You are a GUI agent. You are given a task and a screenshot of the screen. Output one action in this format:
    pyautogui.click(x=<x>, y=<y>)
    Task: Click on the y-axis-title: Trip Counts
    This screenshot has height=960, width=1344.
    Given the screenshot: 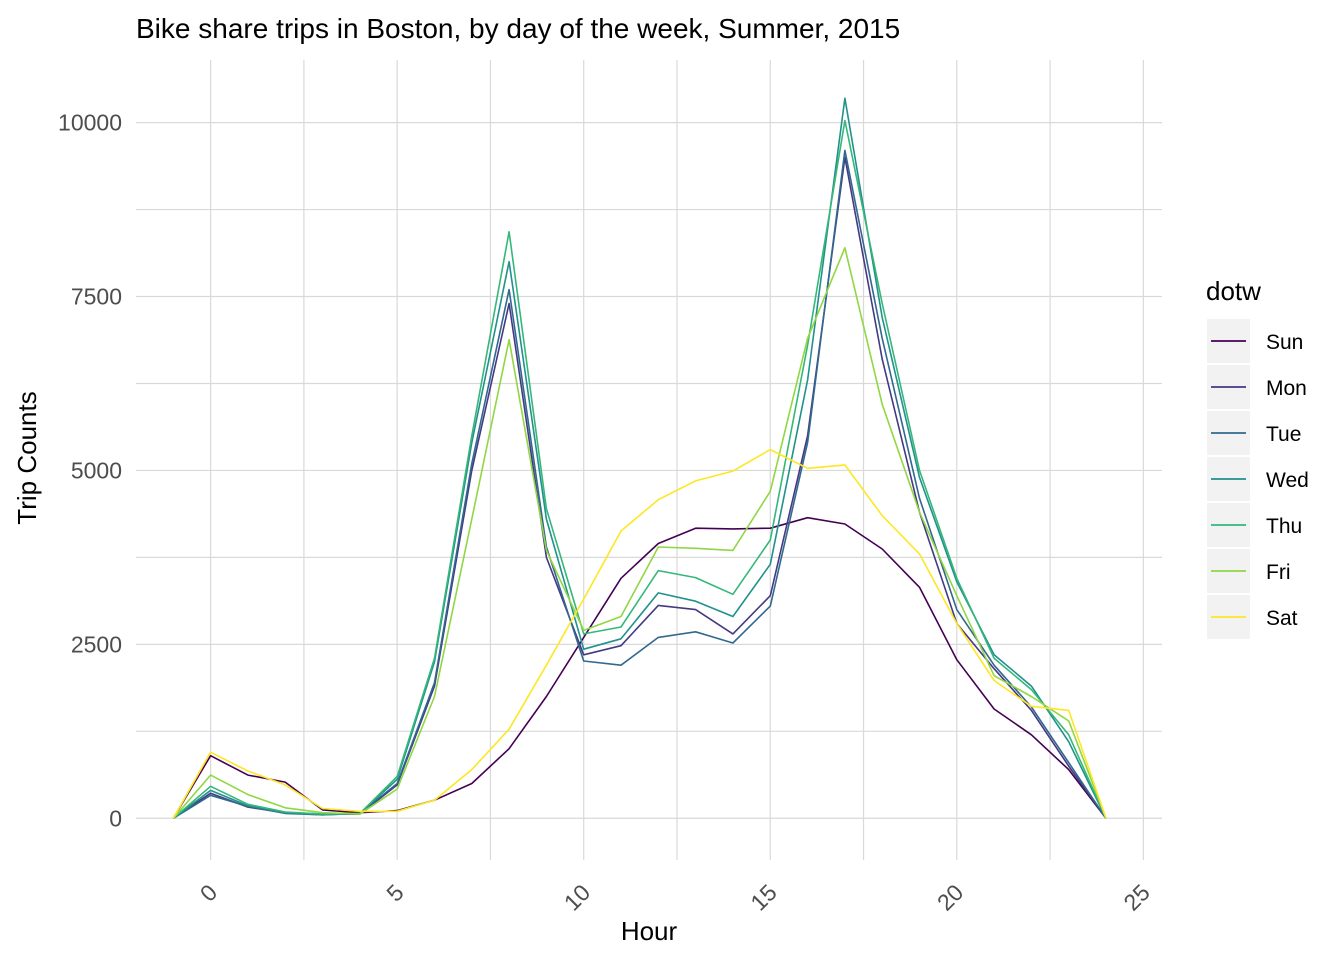 What is the action you would take?
    pyautogui.click(x=27, y=457)
    